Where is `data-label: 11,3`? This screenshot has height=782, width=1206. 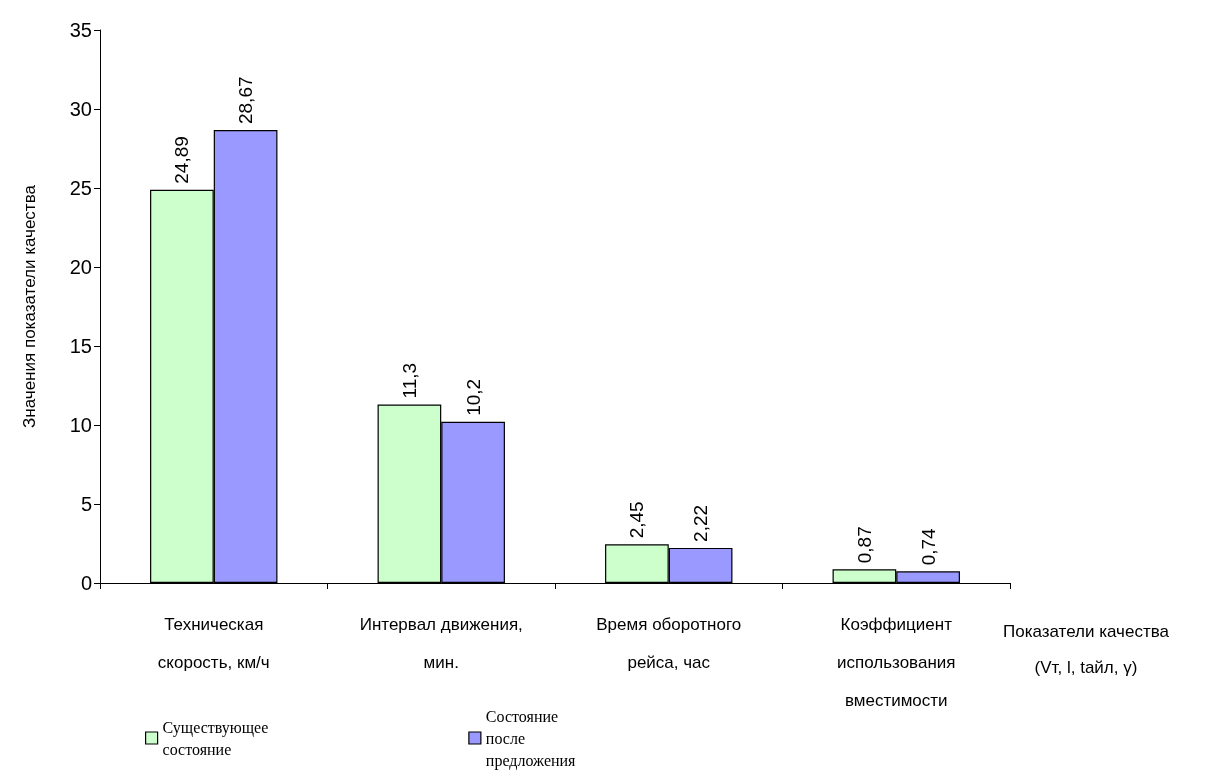 data-label: 11,3 is located at coordinates (409, 380).